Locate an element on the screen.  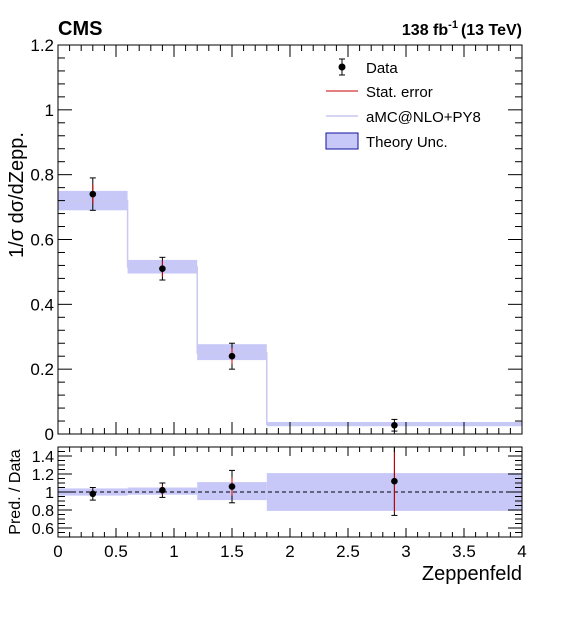
ratio-y-tick-label: 1 is located at coordinates (49, 493).